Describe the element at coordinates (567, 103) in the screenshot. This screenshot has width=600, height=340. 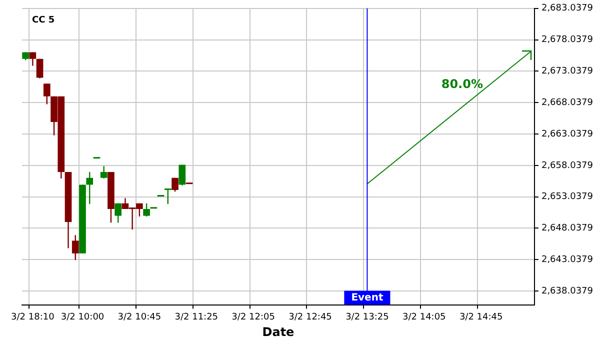
I see `y-tick-label: 2,668.0379` at that location.